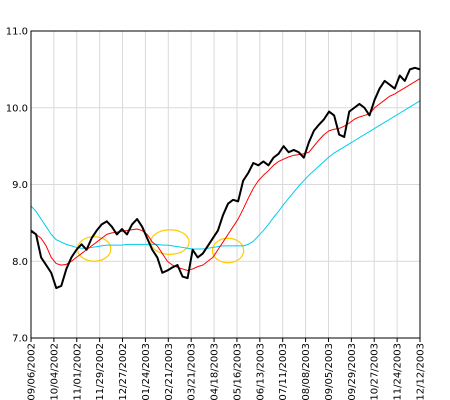  I want to click on x-tick-label: 01/24/2003, so click(146, 371).